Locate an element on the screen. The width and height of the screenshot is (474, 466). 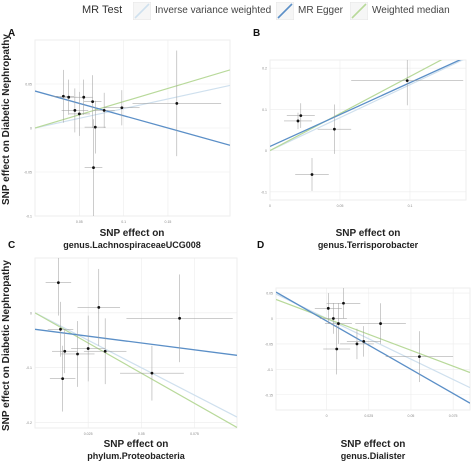
legend-line-median is located at coordinates (359, 11).